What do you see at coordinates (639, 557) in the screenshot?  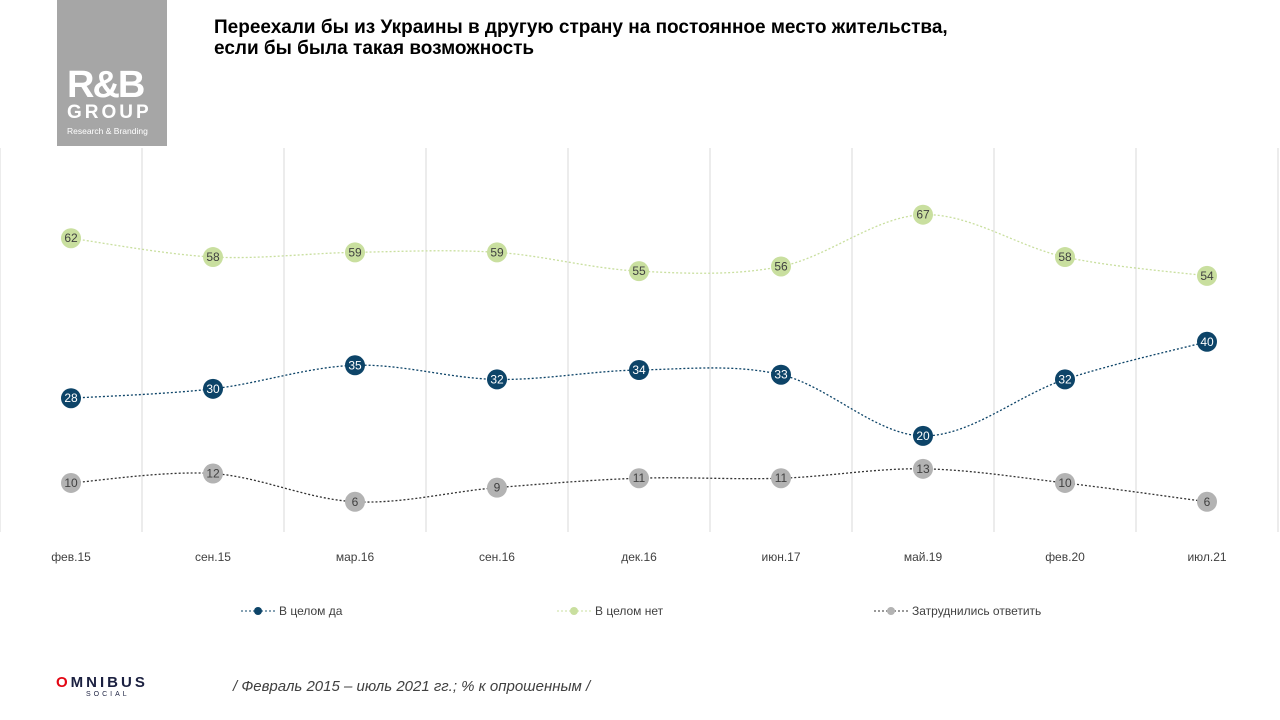 I see `x-tick-label: дек.16` at bounding box center [639, 557].